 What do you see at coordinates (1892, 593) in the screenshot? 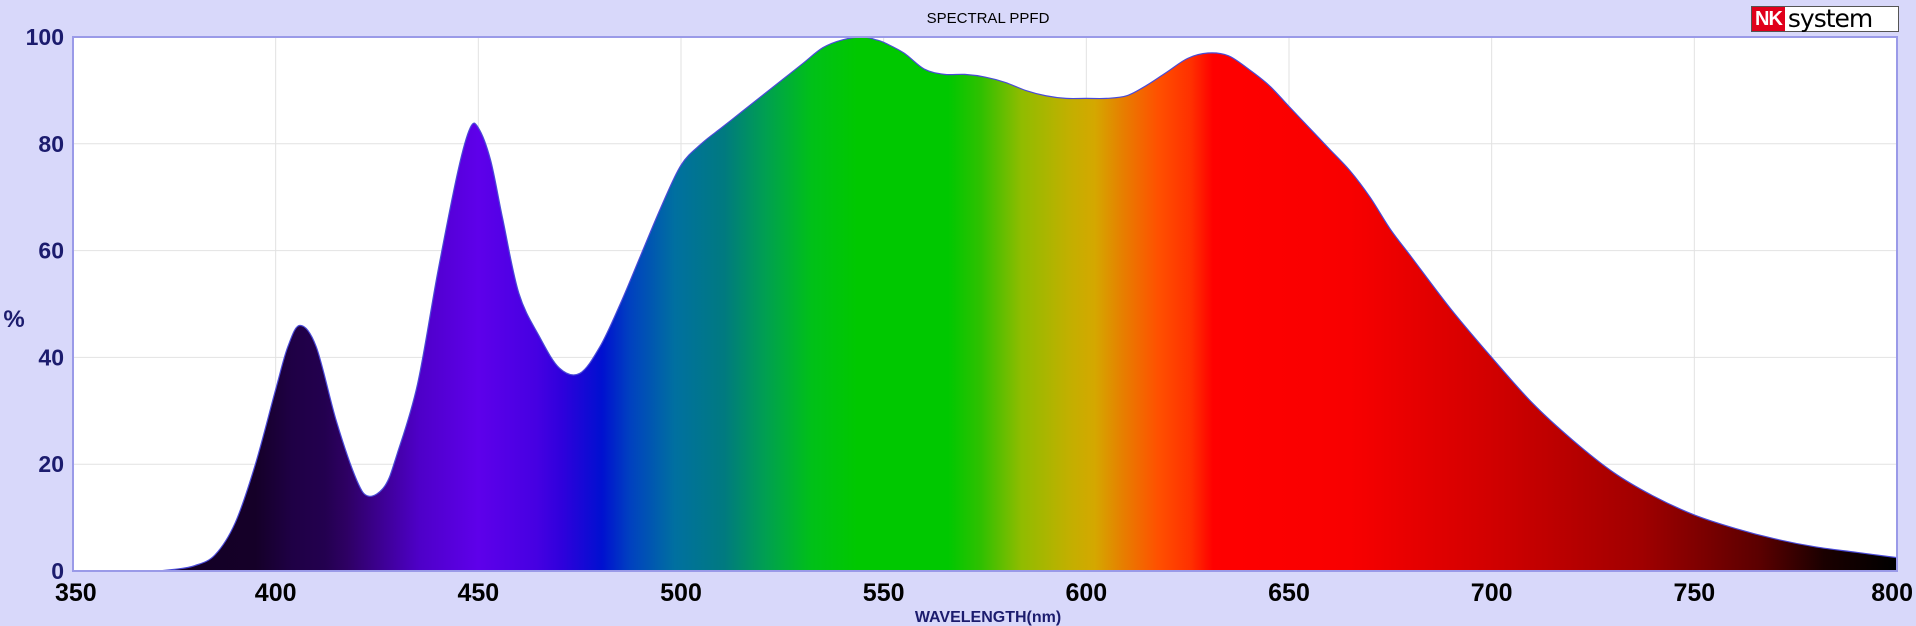
I see `x-tick-label: 800` at bounding box center [1892, 593].